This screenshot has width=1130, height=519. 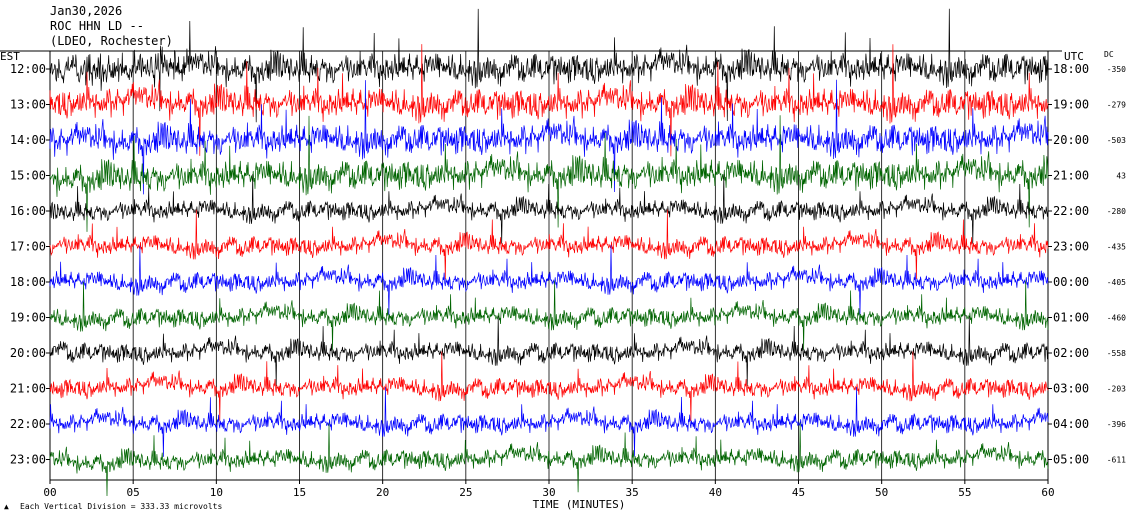 I want to click on dc-value-1: -279, so click(x=1116, y=105).